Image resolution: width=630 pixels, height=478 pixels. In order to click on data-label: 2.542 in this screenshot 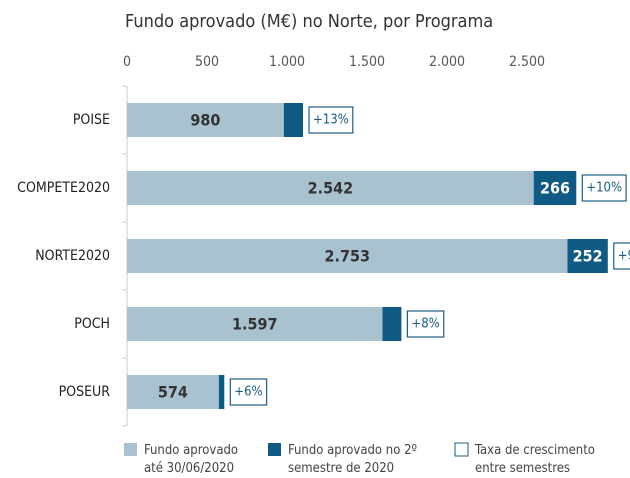, I will do `click(331, 188)`.